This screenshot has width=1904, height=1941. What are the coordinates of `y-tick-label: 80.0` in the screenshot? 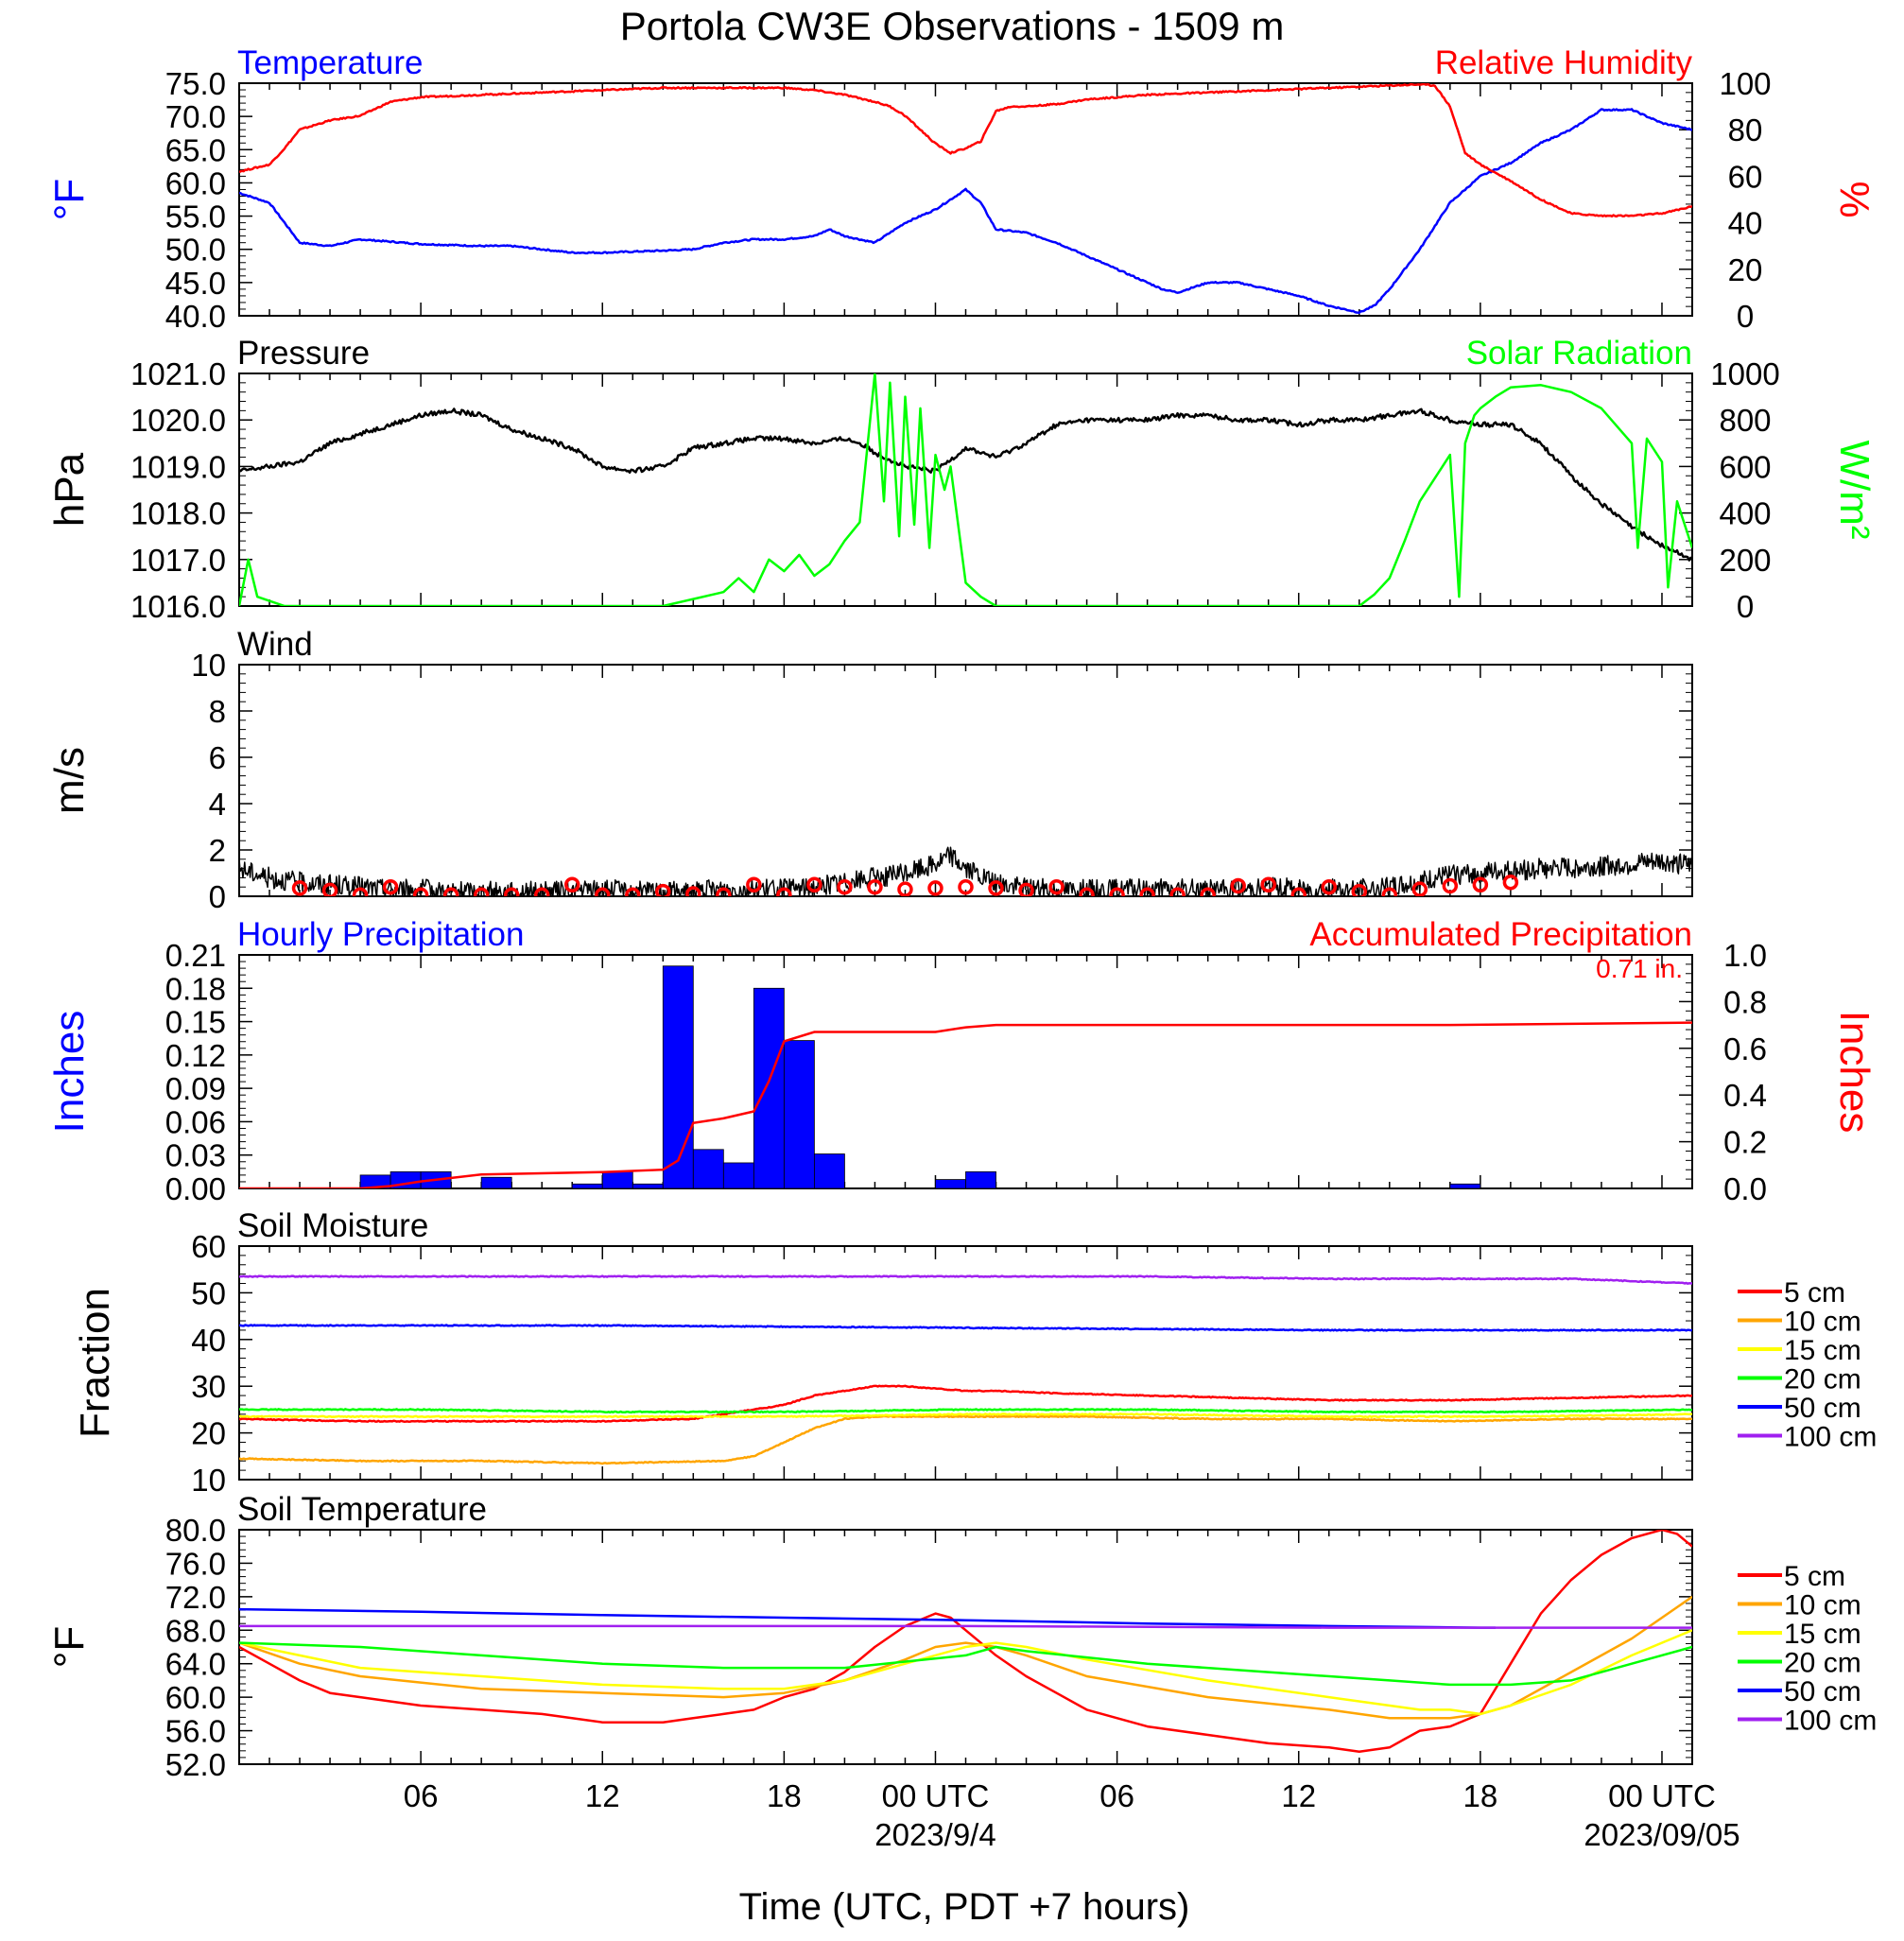 It's located at (195, 1531).